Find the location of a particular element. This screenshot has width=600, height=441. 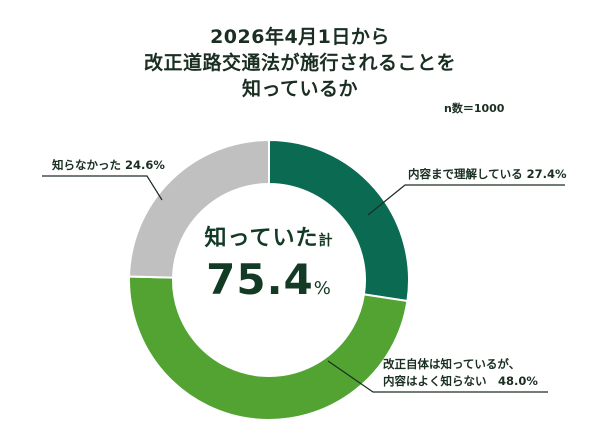

center-caption: 知っていた計 is located at coordinates (269, 236).